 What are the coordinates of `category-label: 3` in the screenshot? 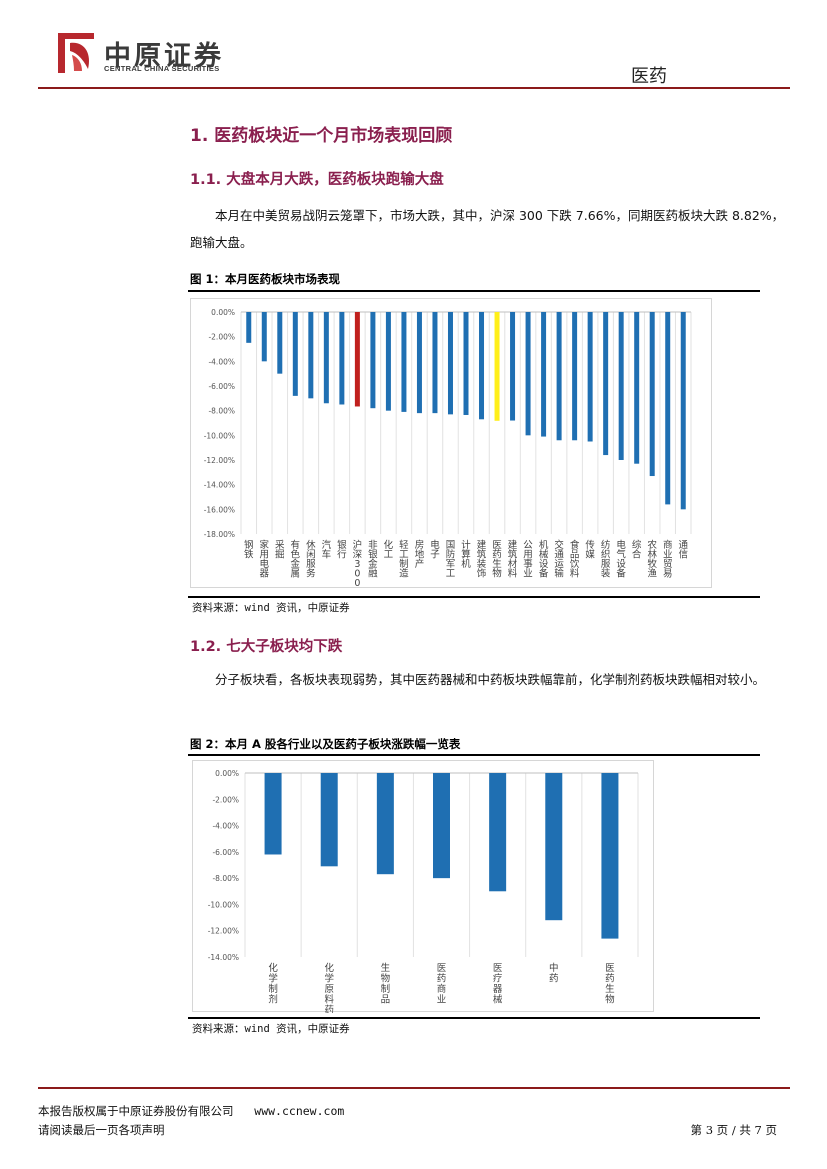 It's located at (357, 564).